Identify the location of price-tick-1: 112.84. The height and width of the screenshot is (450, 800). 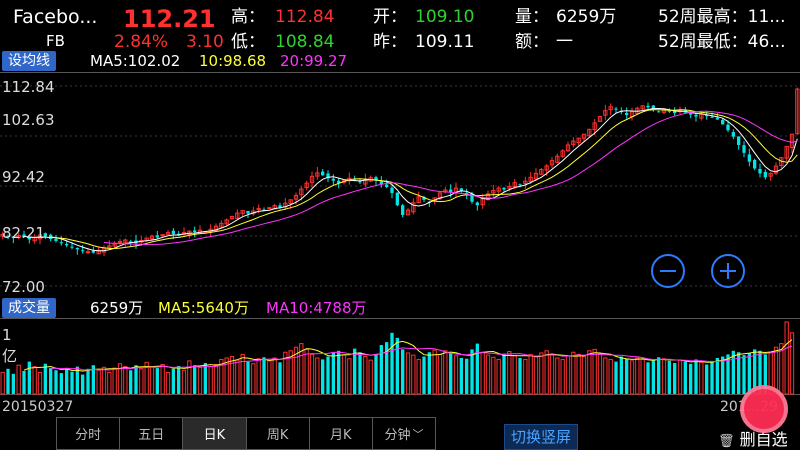
(28, 87).